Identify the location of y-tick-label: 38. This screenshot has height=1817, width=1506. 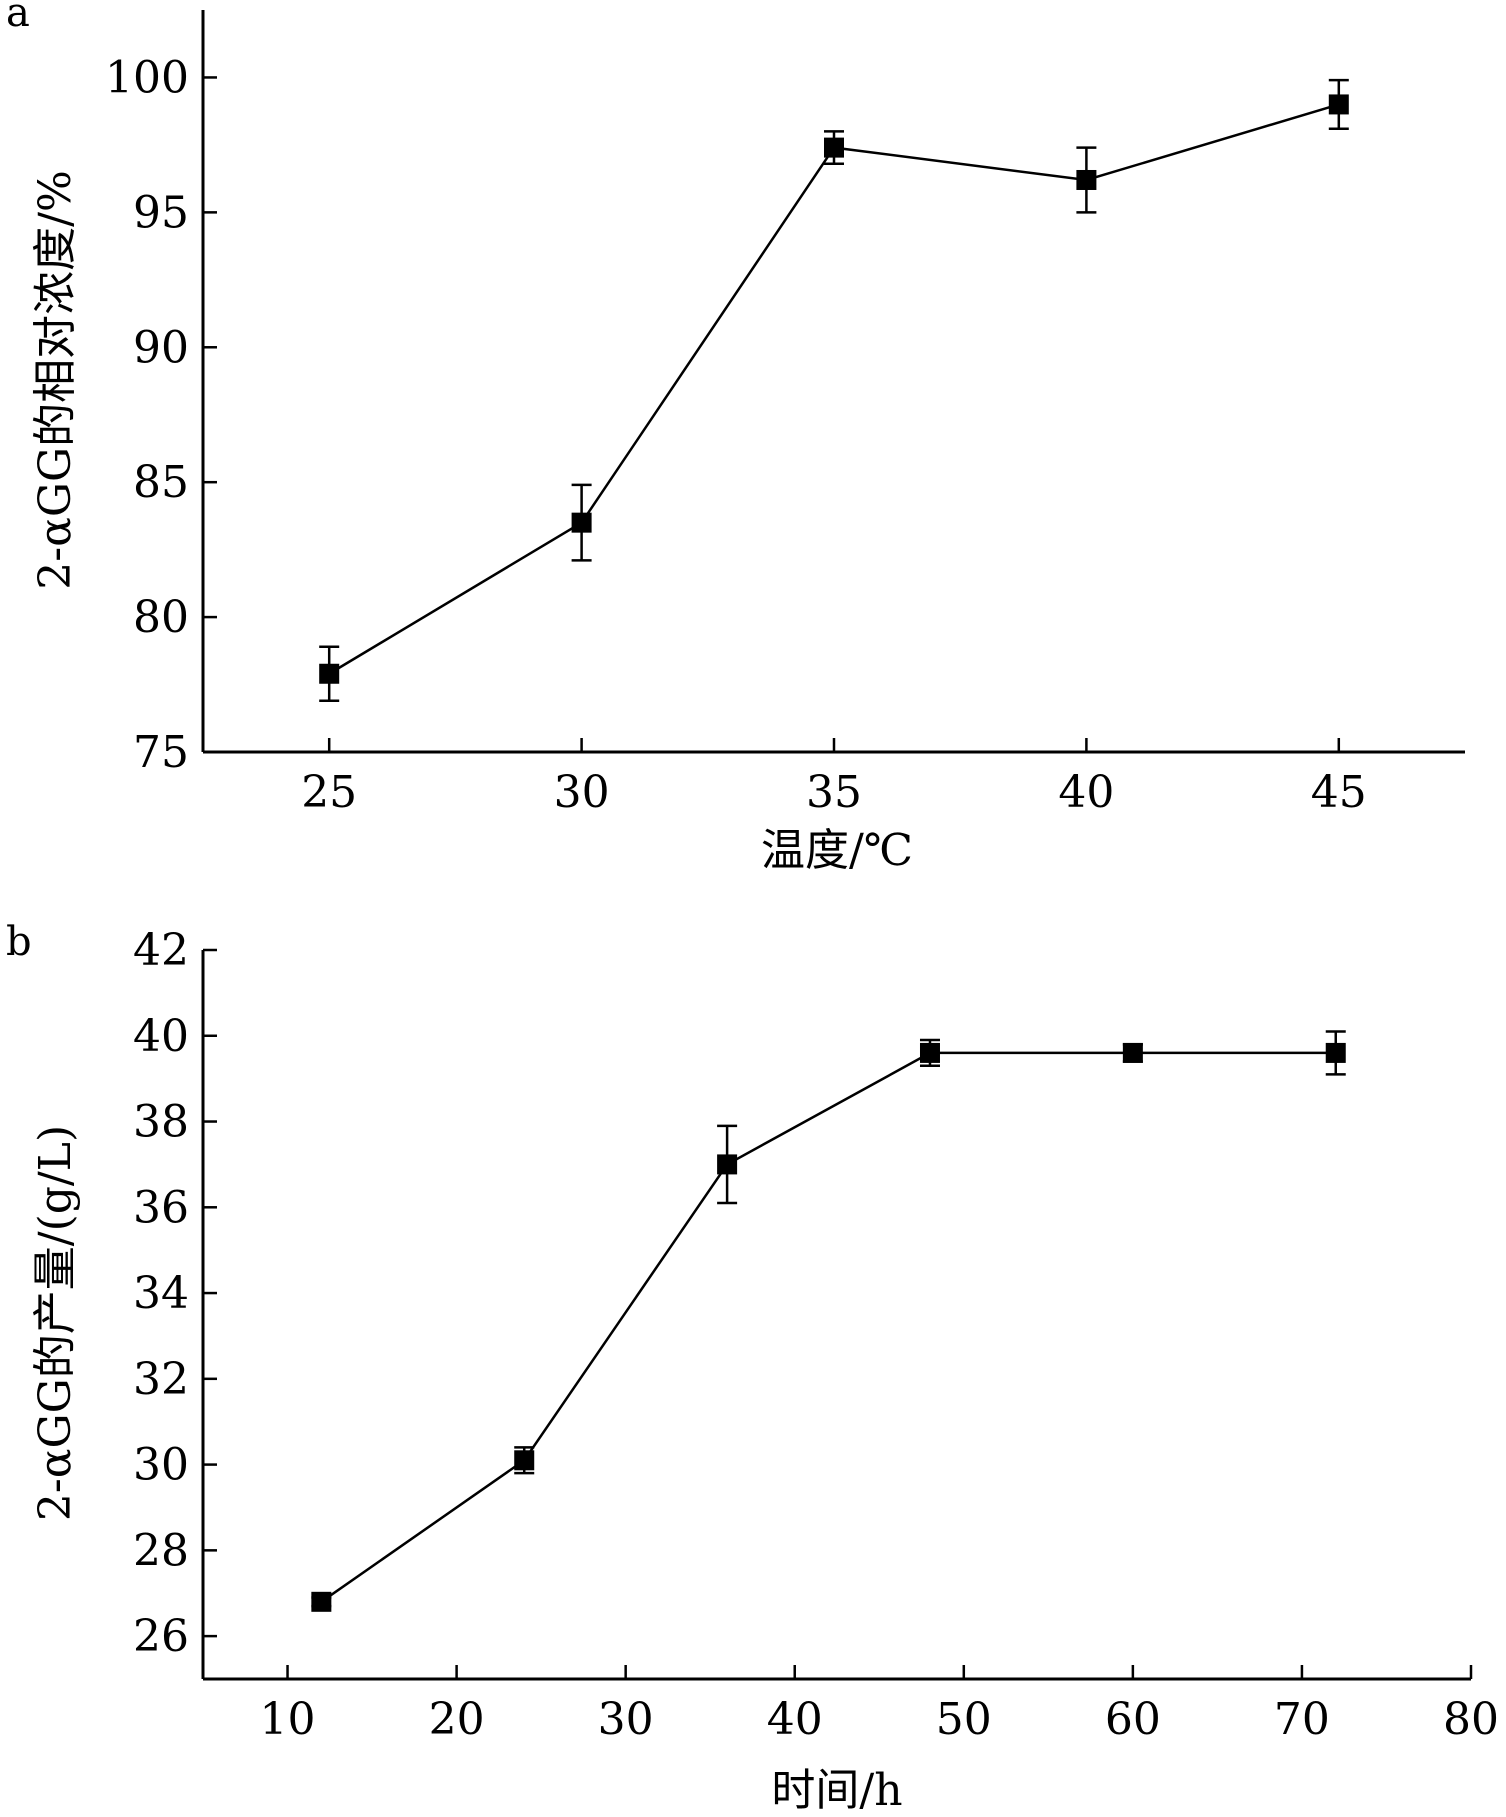
(161, 1122).